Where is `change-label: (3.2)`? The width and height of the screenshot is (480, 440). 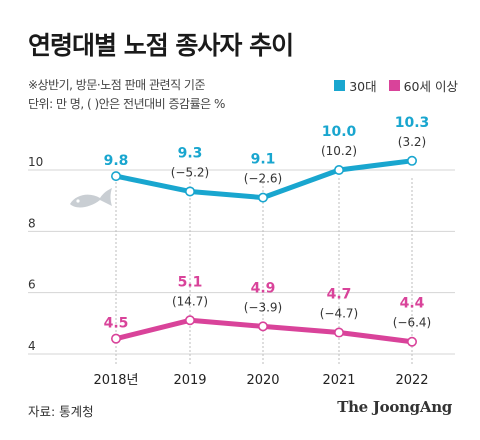 change-label: (3.2) is located at coordinates (412, 142).